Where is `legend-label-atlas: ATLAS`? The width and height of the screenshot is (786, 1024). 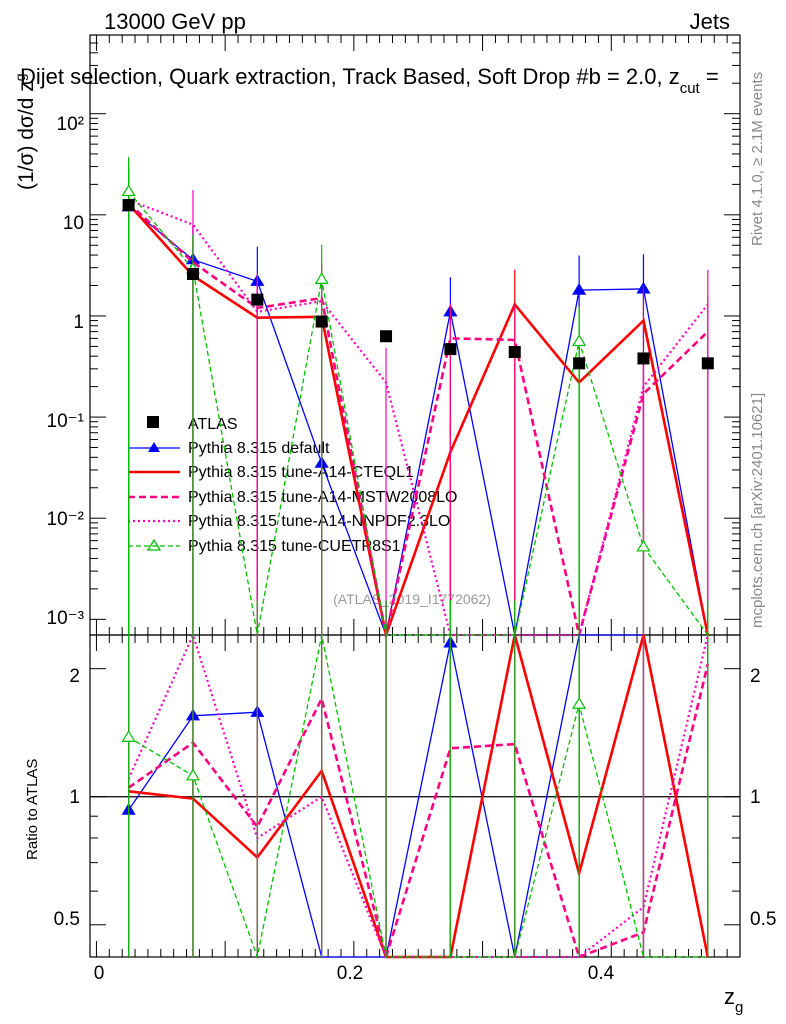 legend-label-atlas: ATLAS is located at coordinates (213, 424).